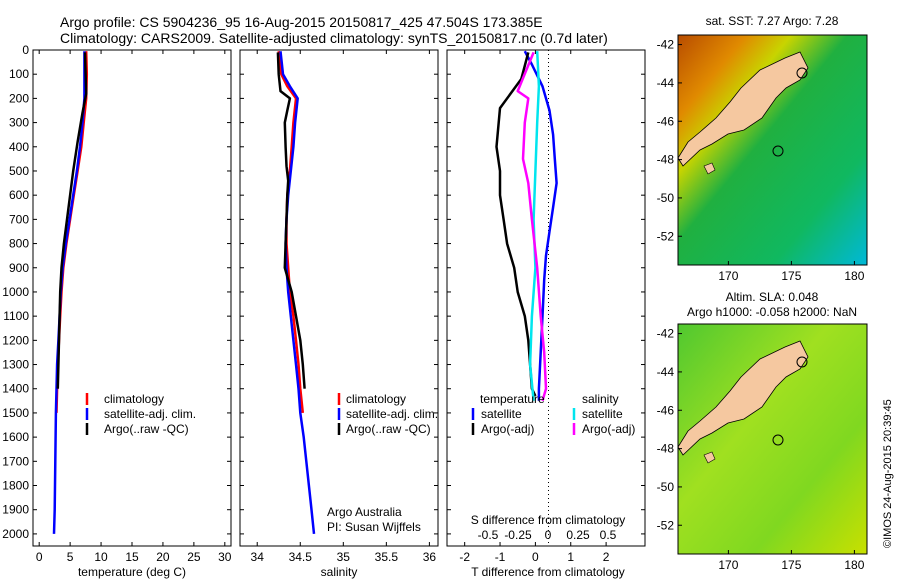 The image size is (900, 580). I want to click on y-tick-label: 700, so click(19, 219).